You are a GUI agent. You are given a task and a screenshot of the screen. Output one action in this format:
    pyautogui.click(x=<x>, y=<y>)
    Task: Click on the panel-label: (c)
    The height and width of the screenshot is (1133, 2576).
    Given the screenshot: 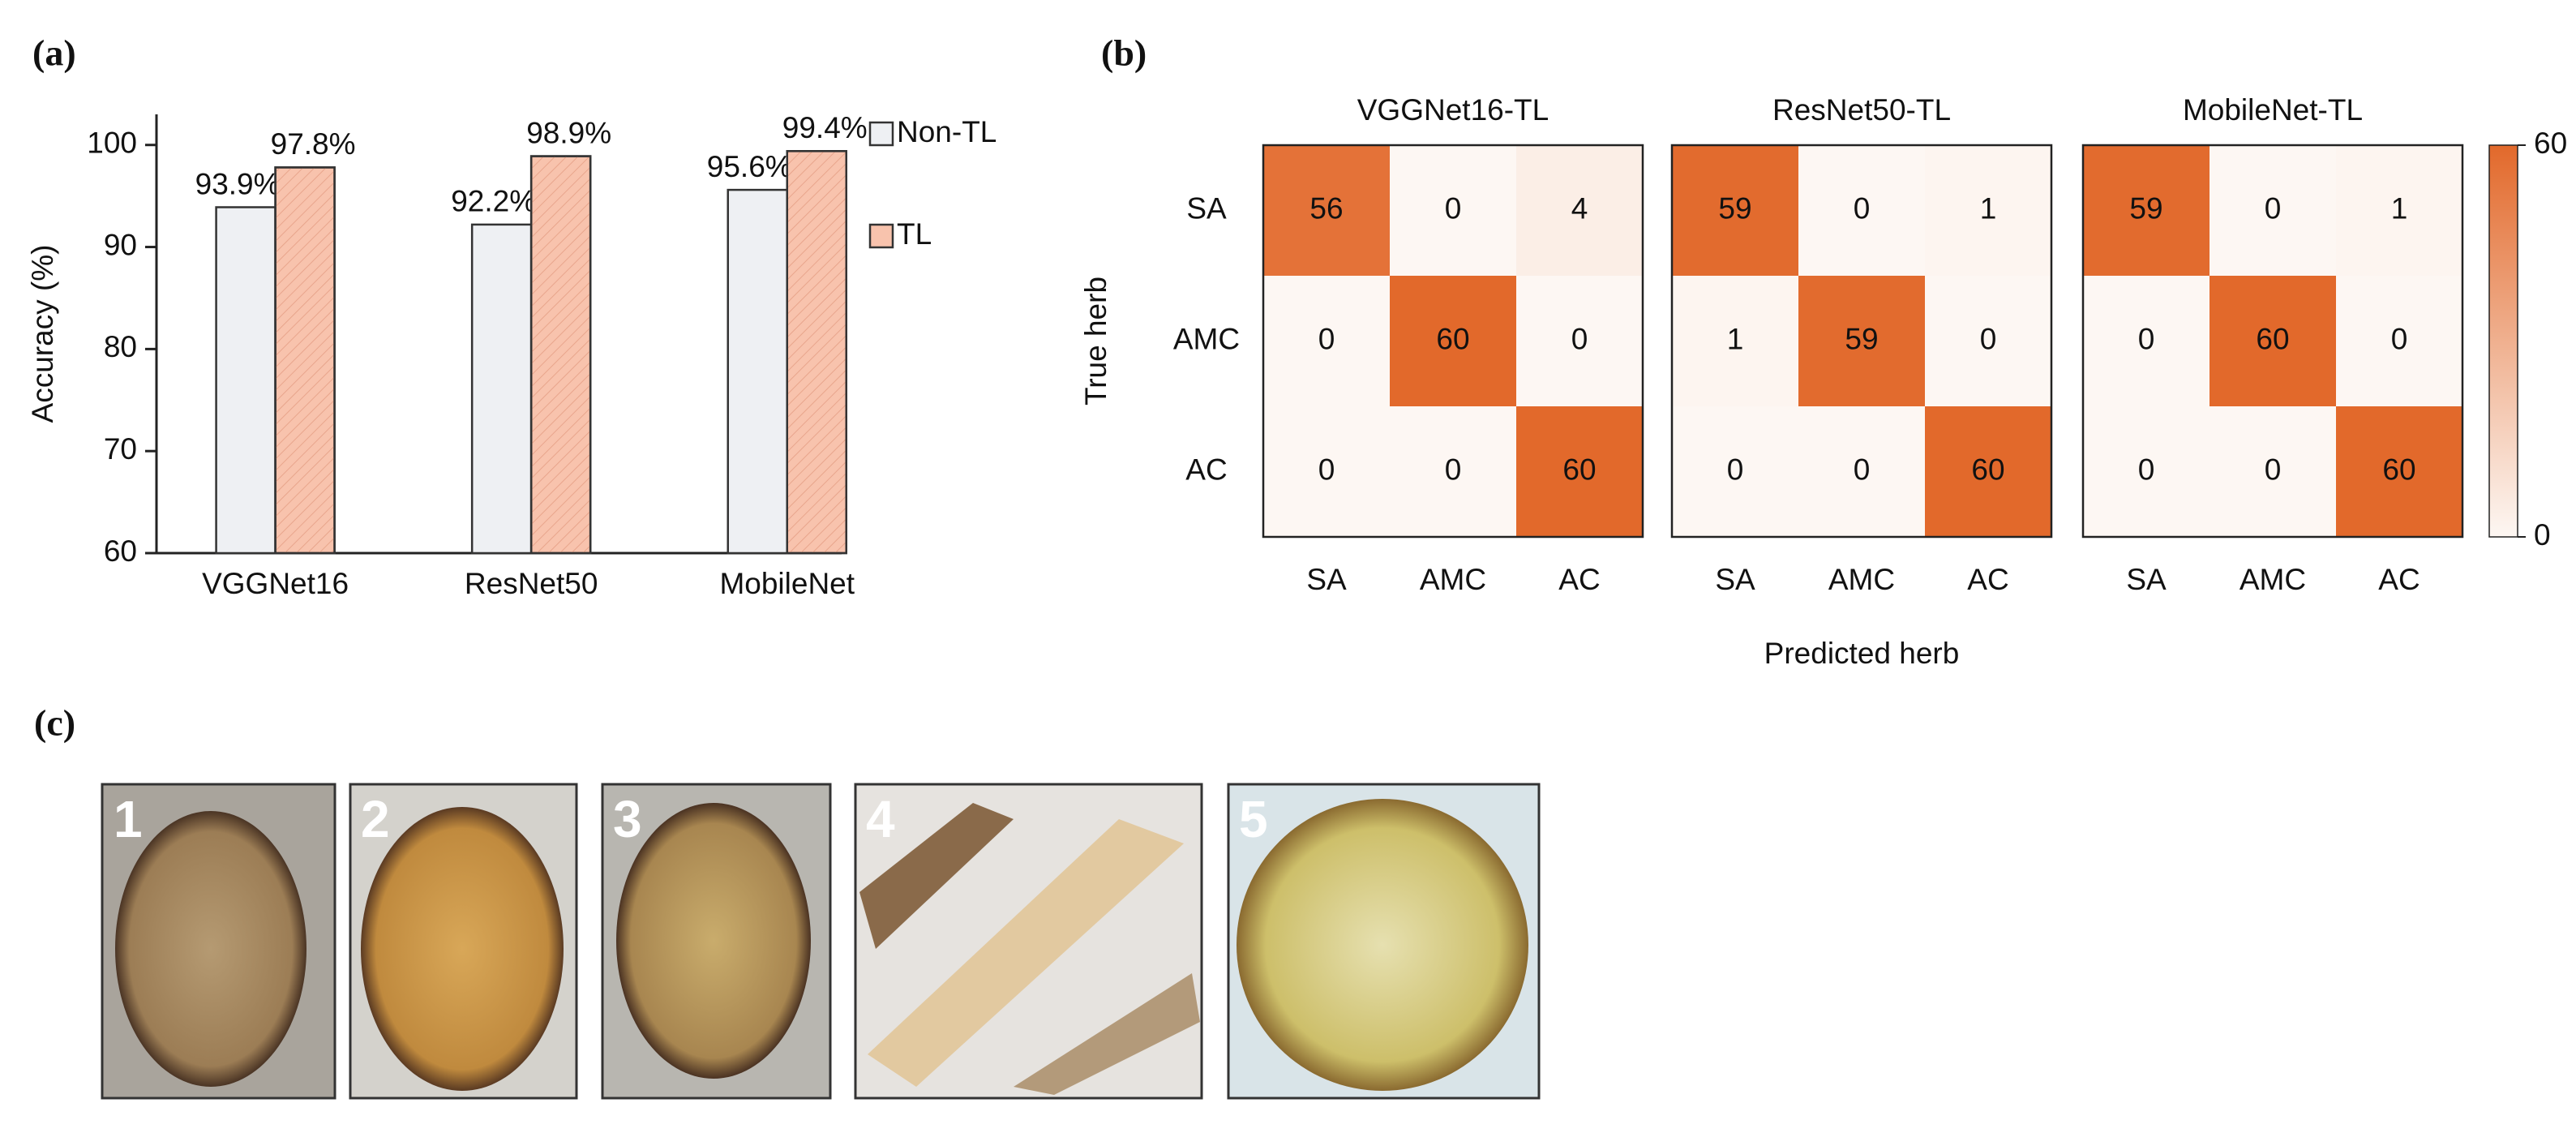 What is the action you would take?
    pyautogui.click(x=54, y=723)
    